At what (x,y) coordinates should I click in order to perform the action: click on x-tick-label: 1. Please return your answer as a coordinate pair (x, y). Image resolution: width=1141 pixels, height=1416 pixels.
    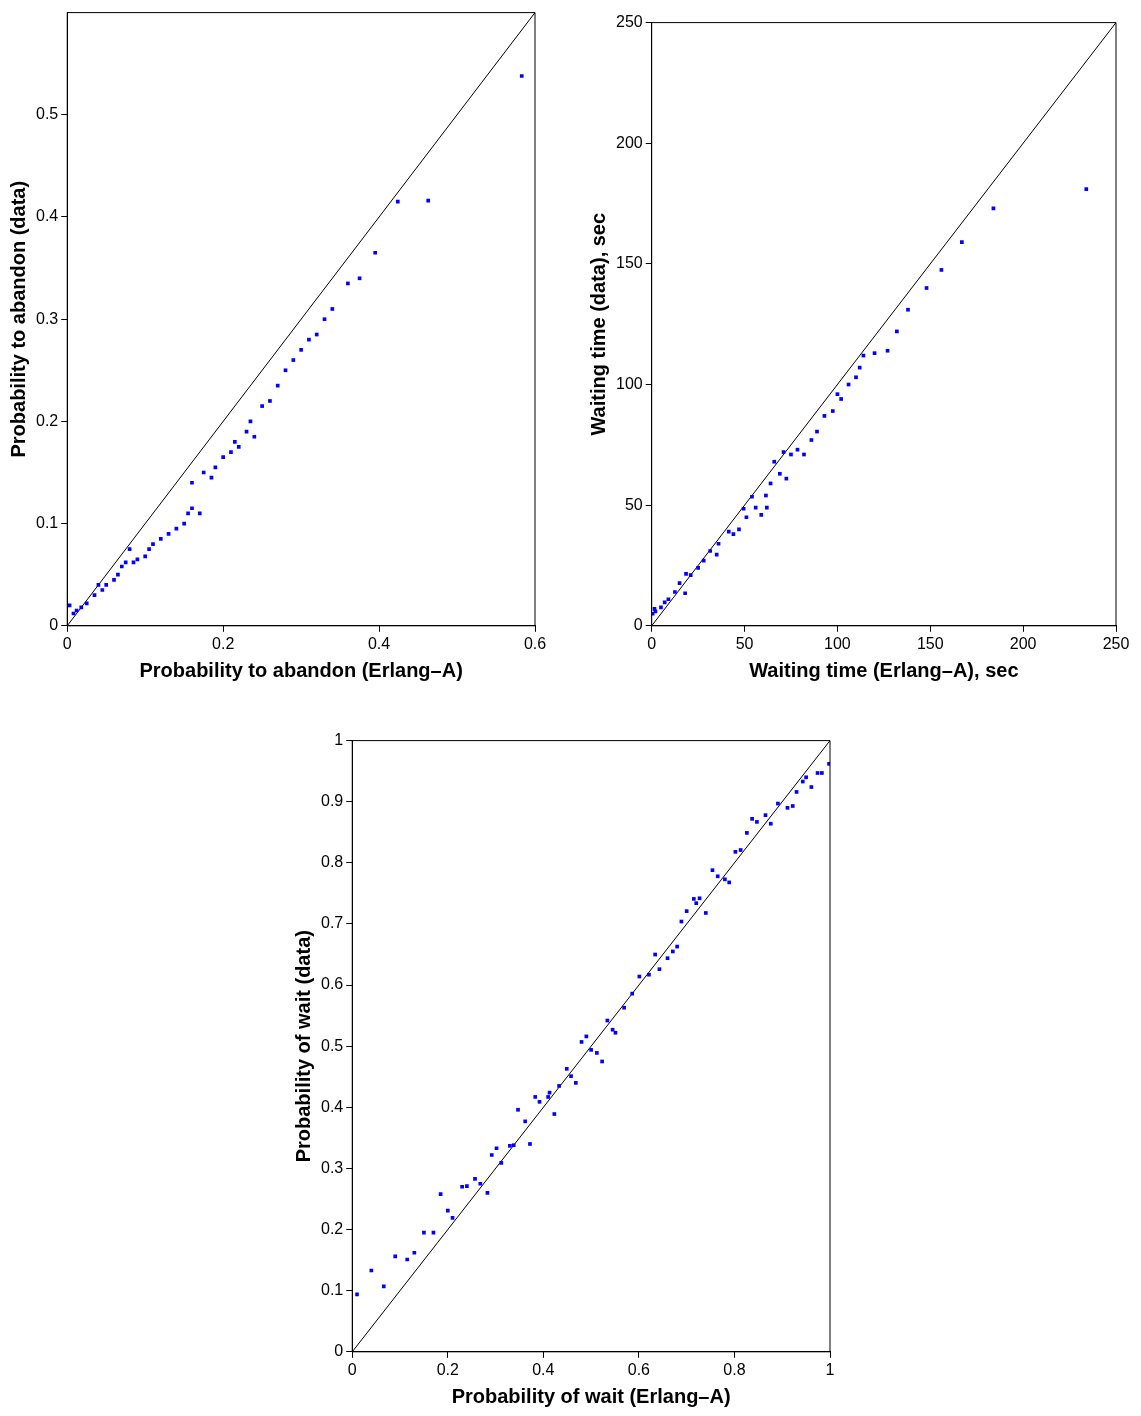
    Looking at the image, I should click on (830, 1369).